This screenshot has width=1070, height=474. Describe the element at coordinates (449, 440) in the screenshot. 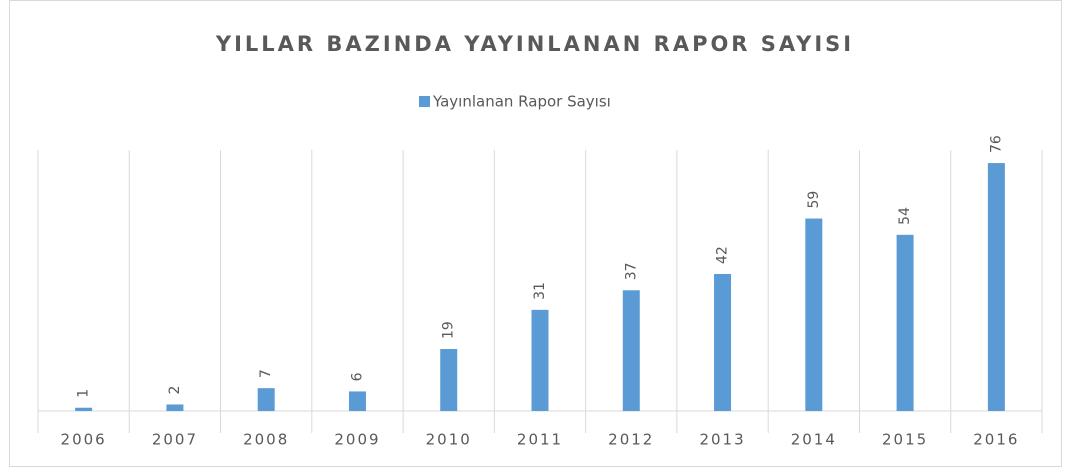

I see `x-tick-label: 2010` at that location.